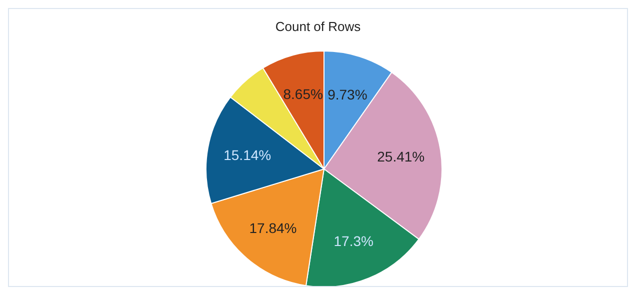 The height and width of the screenshot is (293, 634). Describe the element at coordinates (354, 241) in the screenshot. I see `data-label: 17.3%` at that location.